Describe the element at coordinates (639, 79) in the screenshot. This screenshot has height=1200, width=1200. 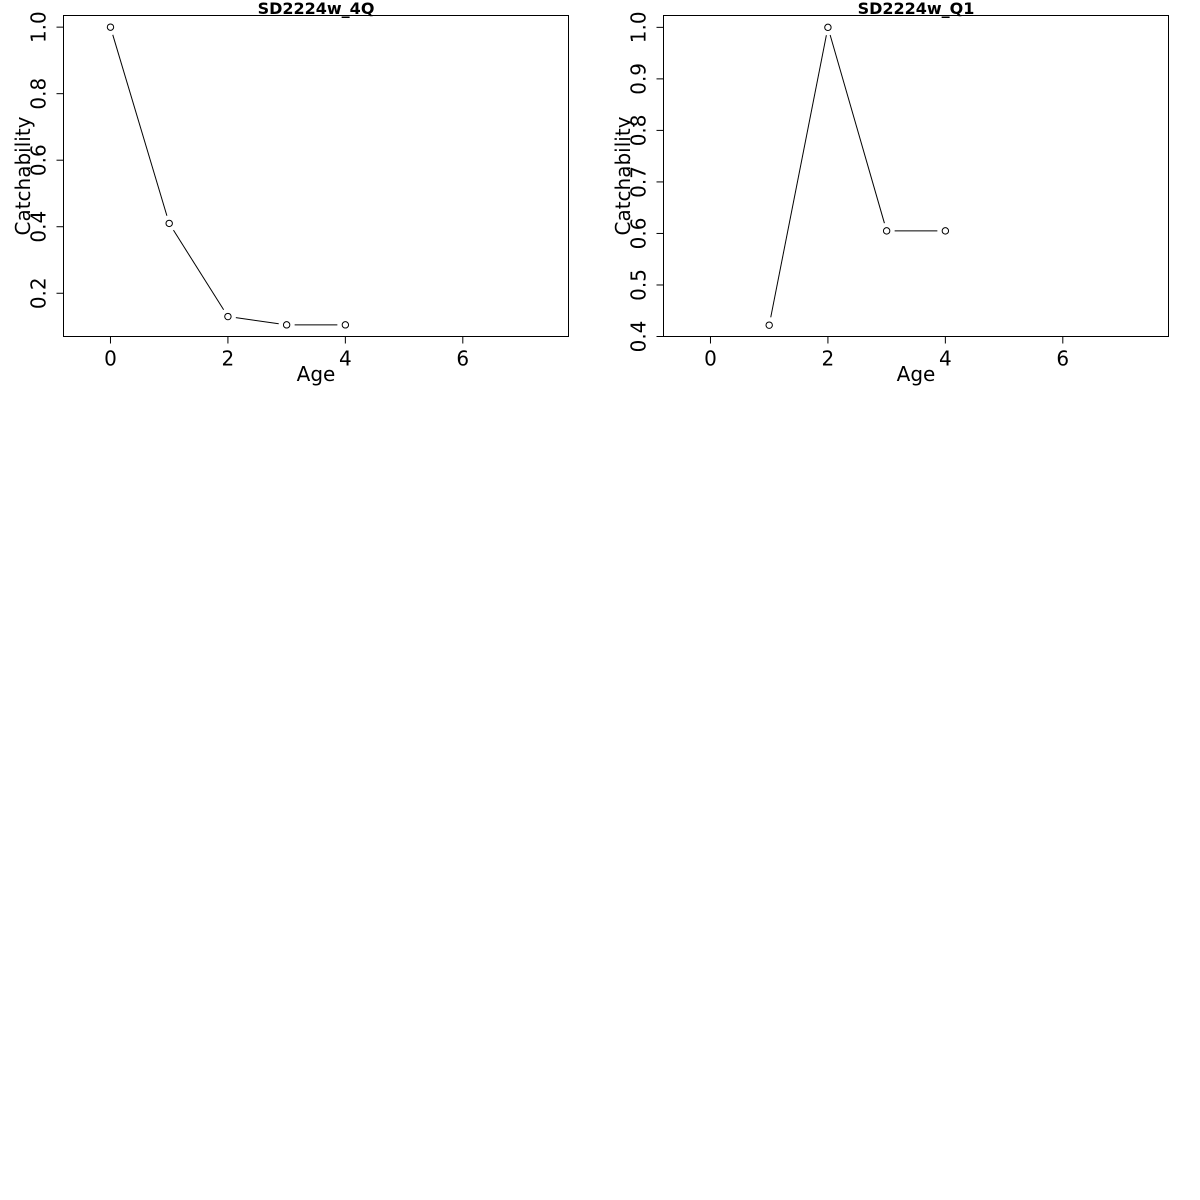
I see `y-tick-label: 0.9` at that location.